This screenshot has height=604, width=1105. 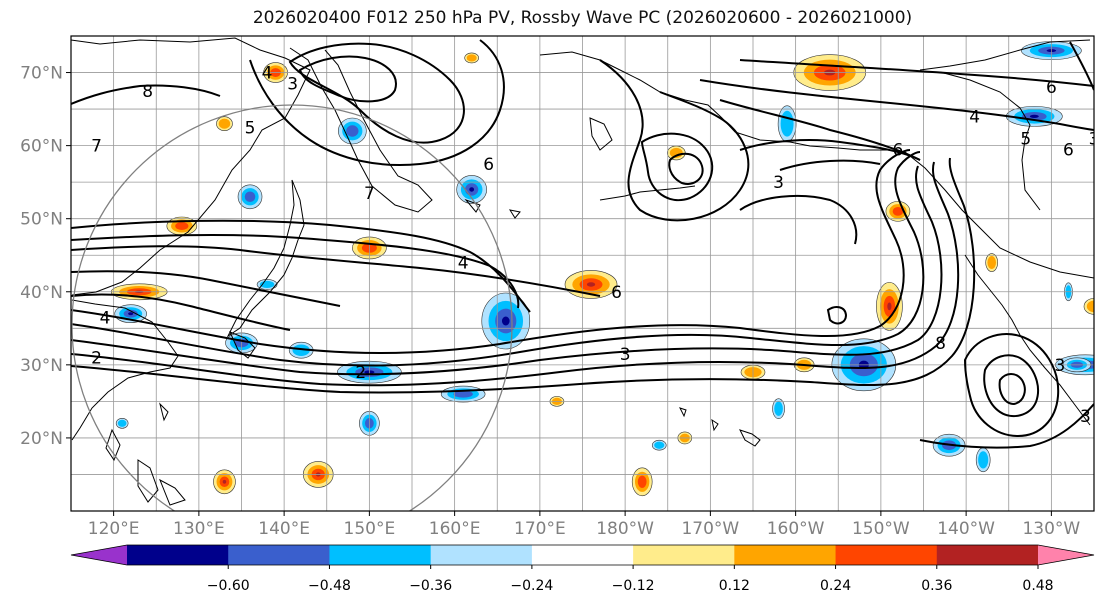 What do you see at coordinates (1066, 555) in the screenshot?
I see `colorbar-extend-high` at bounding box center [1066, 555].